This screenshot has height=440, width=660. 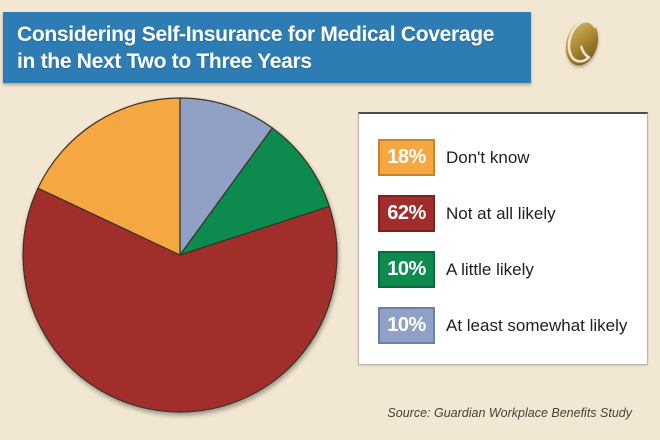 I want to click on pie-slice-at-least-somewhat-likely, so click(x=226, y=177).